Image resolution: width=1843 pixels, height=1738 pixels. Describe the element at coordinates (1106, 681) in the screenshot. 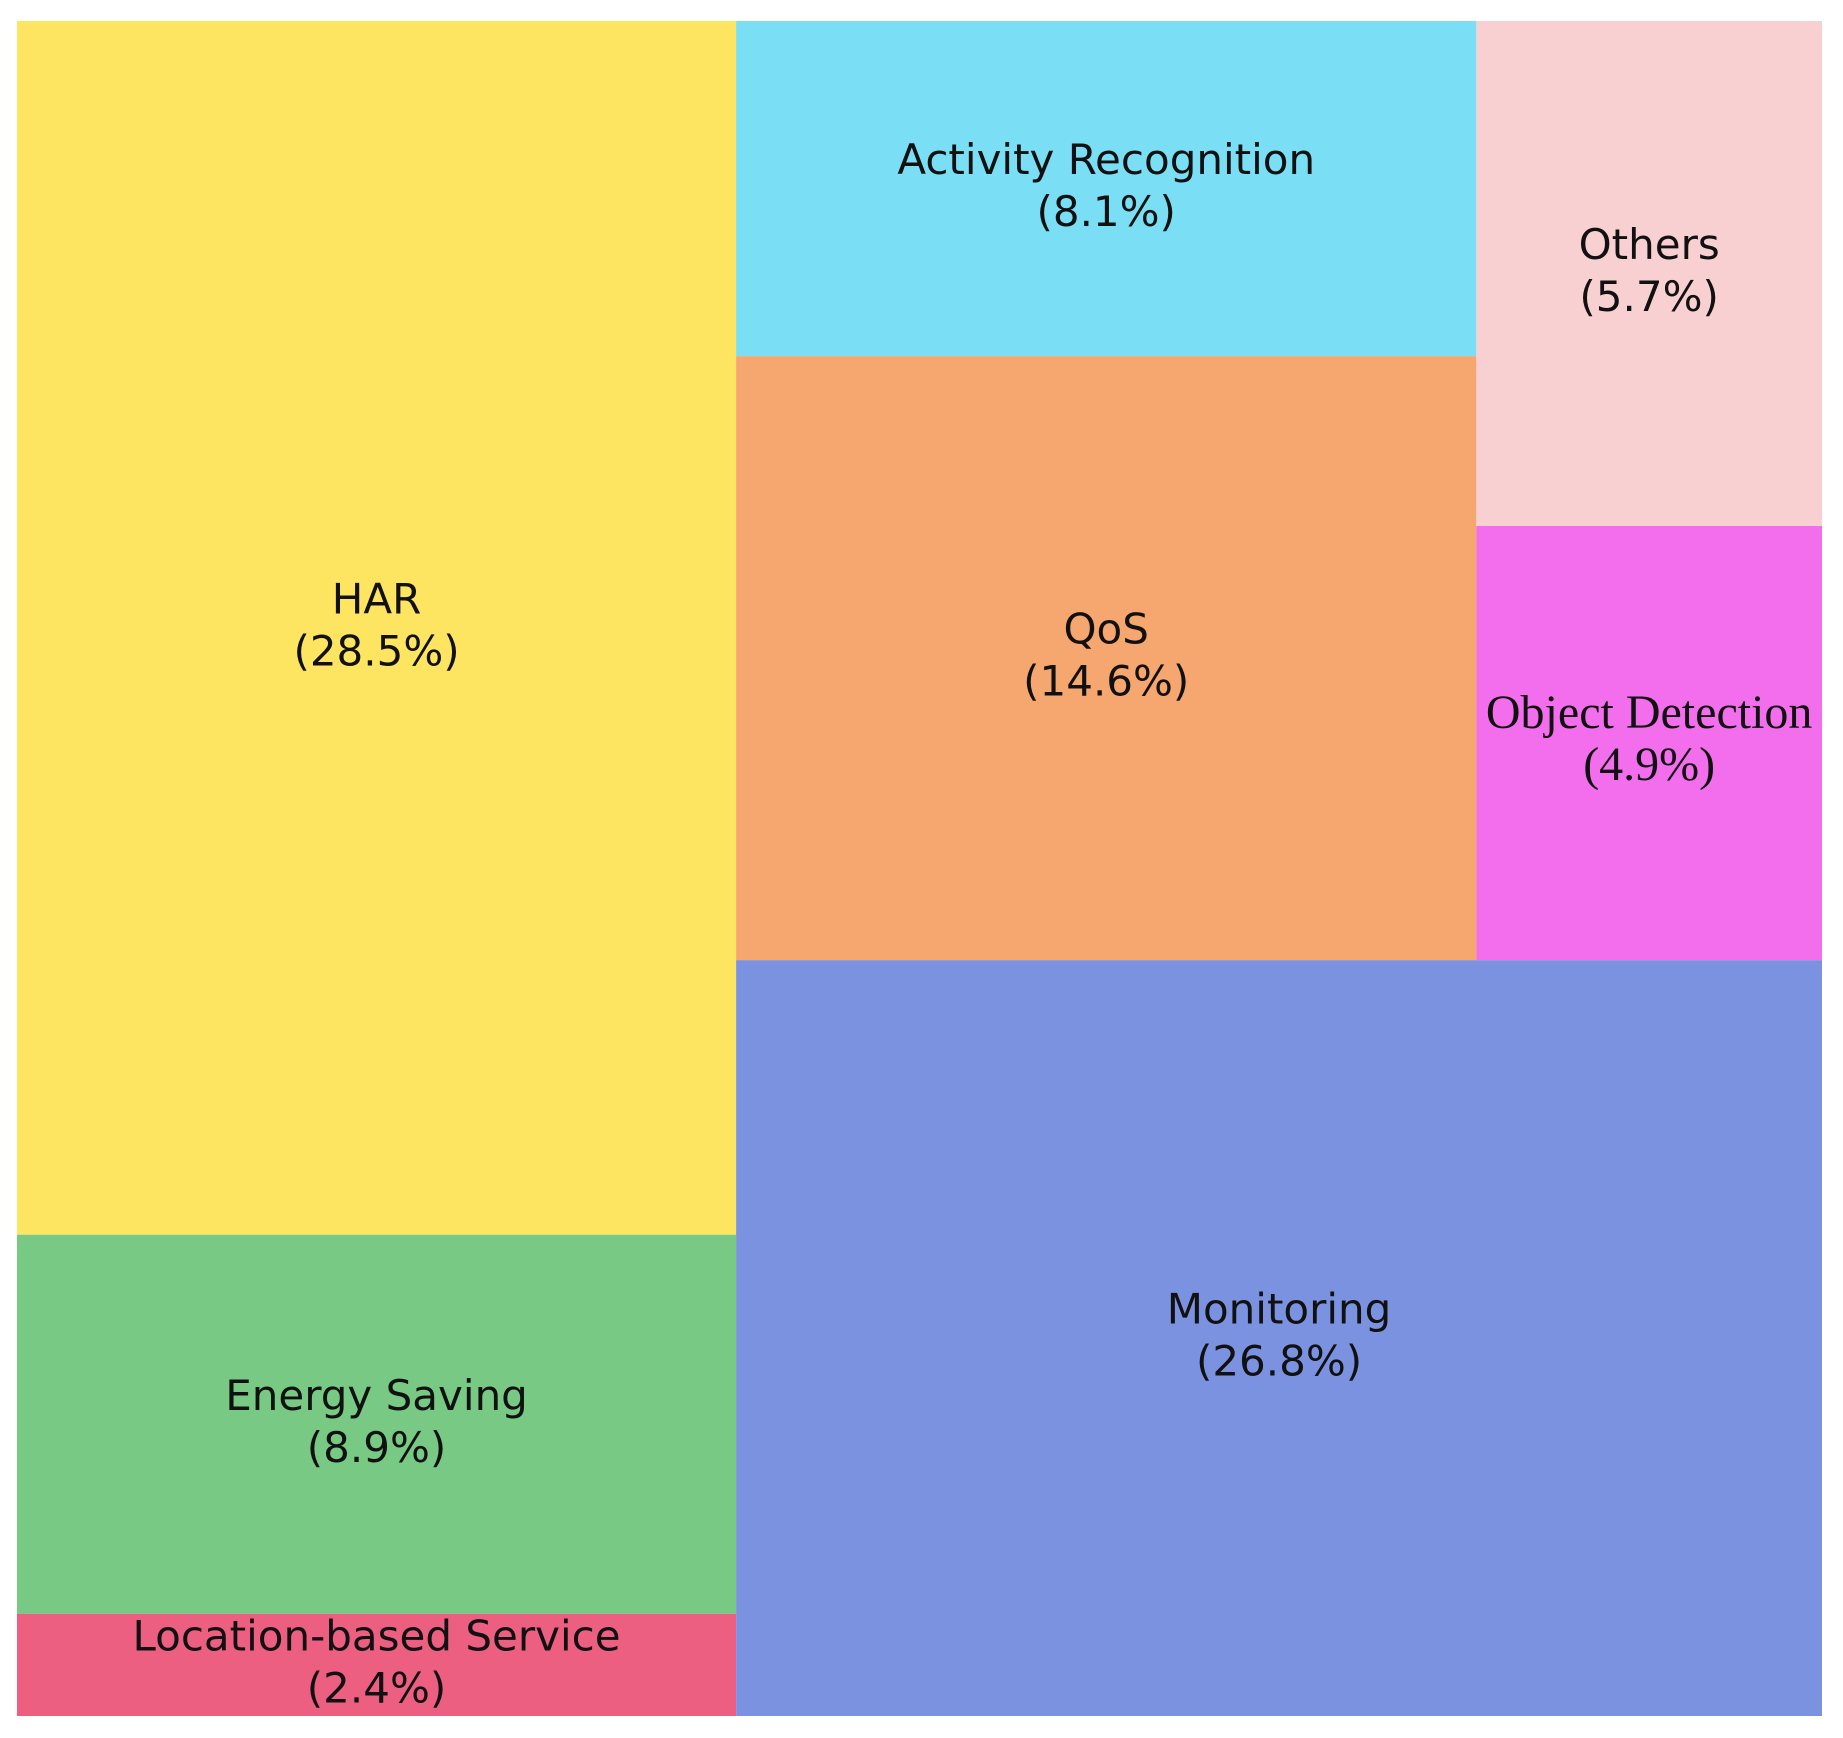

I see `value-label: (14.6%)` at that location.